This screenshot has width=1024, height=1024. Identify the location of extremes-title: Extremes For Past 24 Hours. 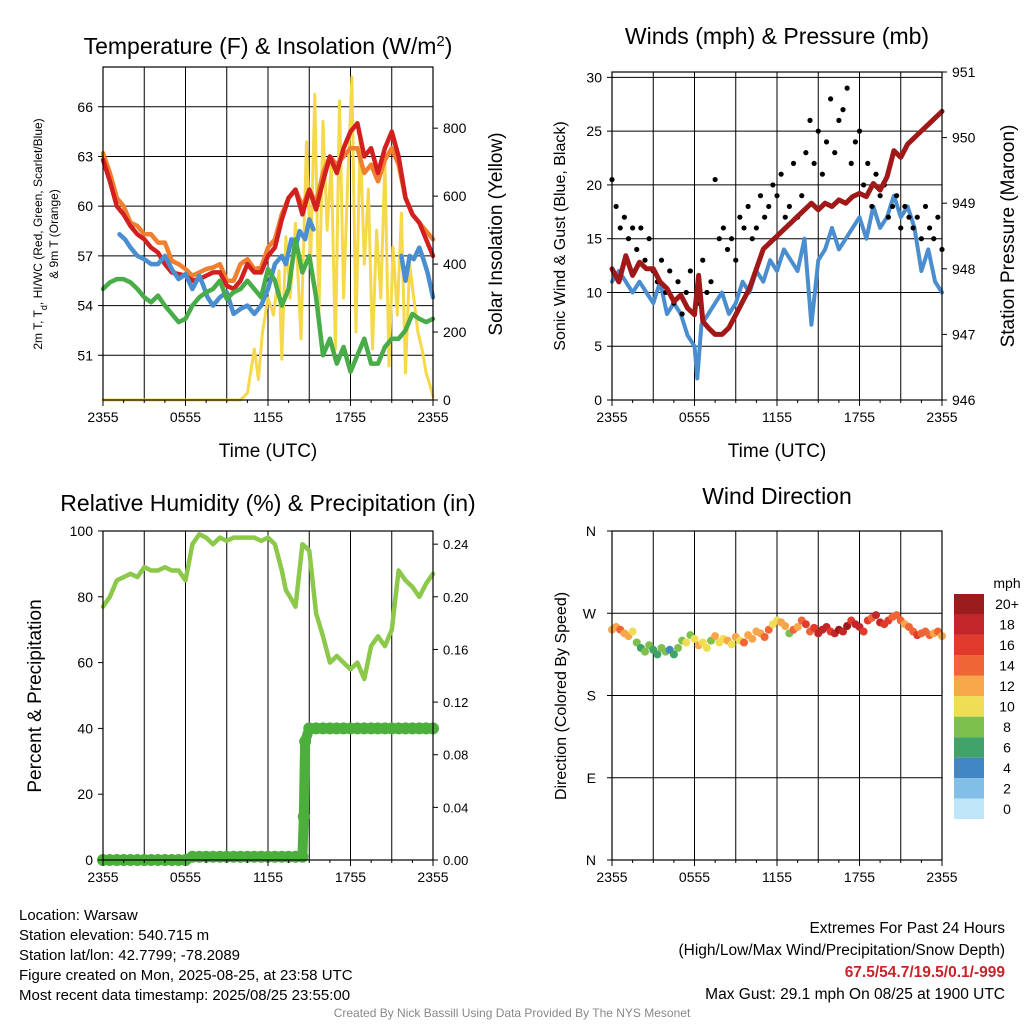
(907, 928).